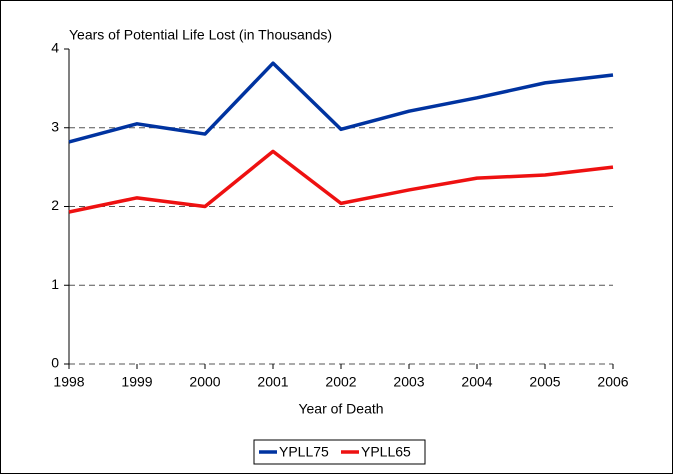 The image size is (673, 474). I want to click on legend-label: YPLL65, so click(386, 452).